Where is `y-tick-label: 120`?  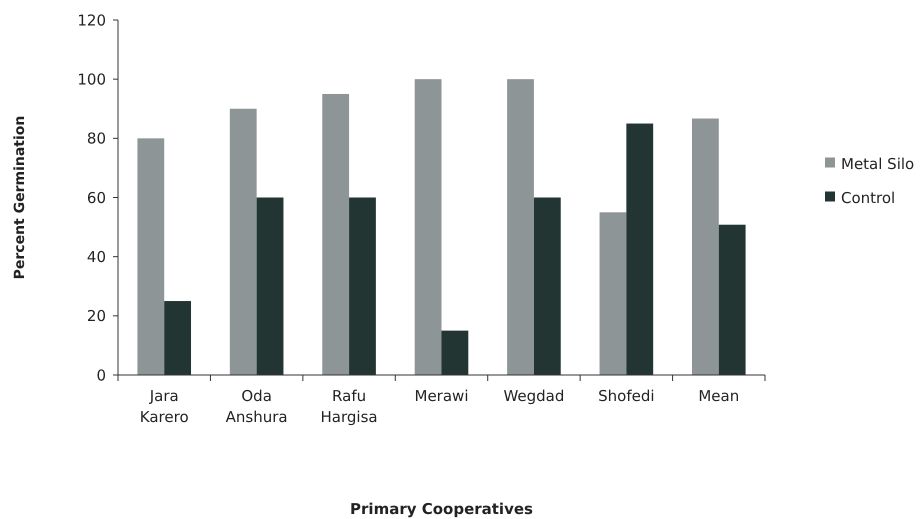 y-tick-label: 120 is located at coordinates (91, 20).